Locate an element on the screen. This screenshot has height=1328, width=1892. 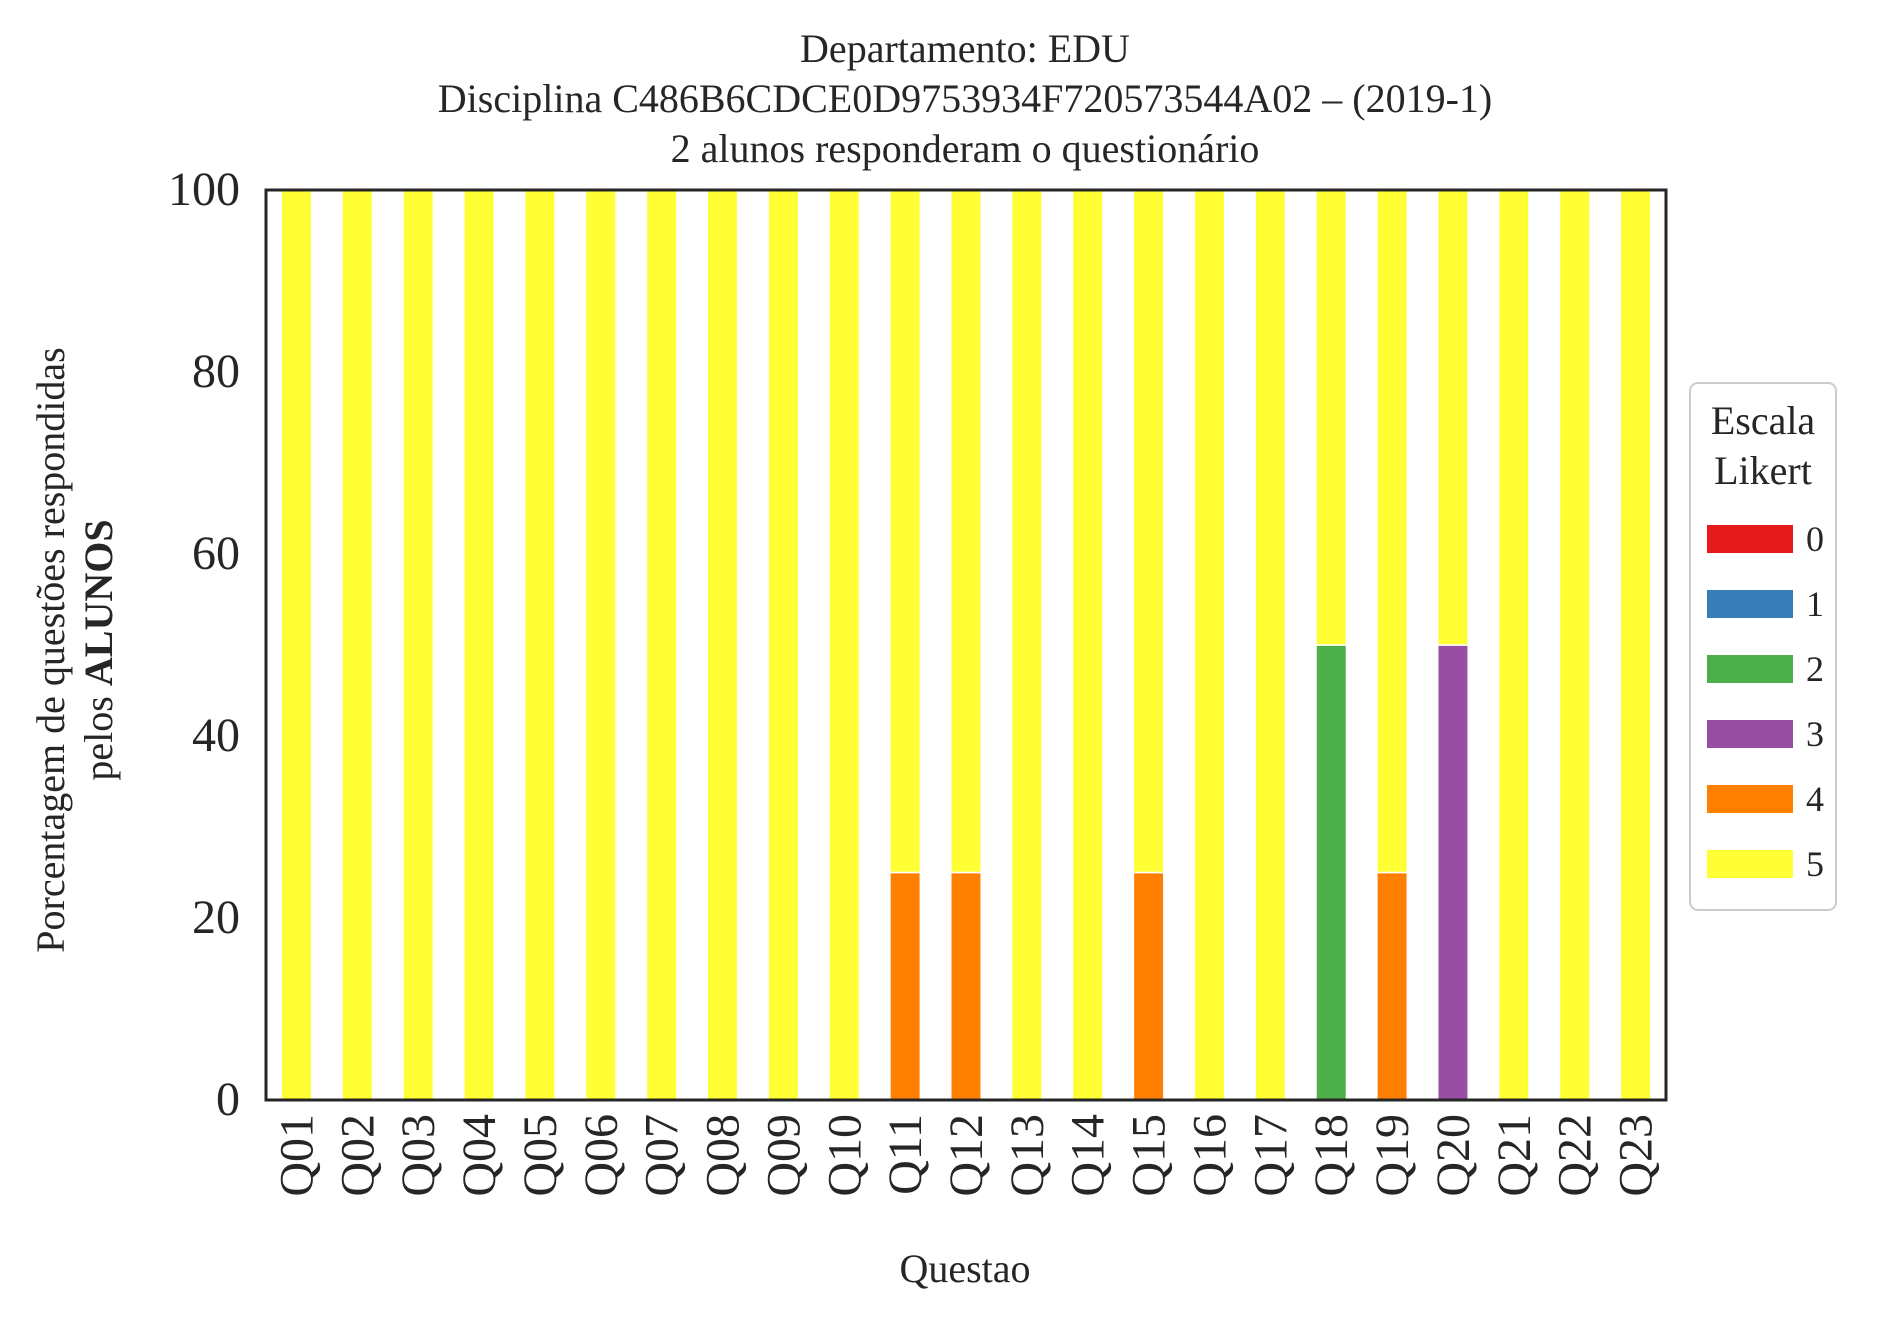
x-tick-label: Q18 is located at coordinates (1331, 1155).